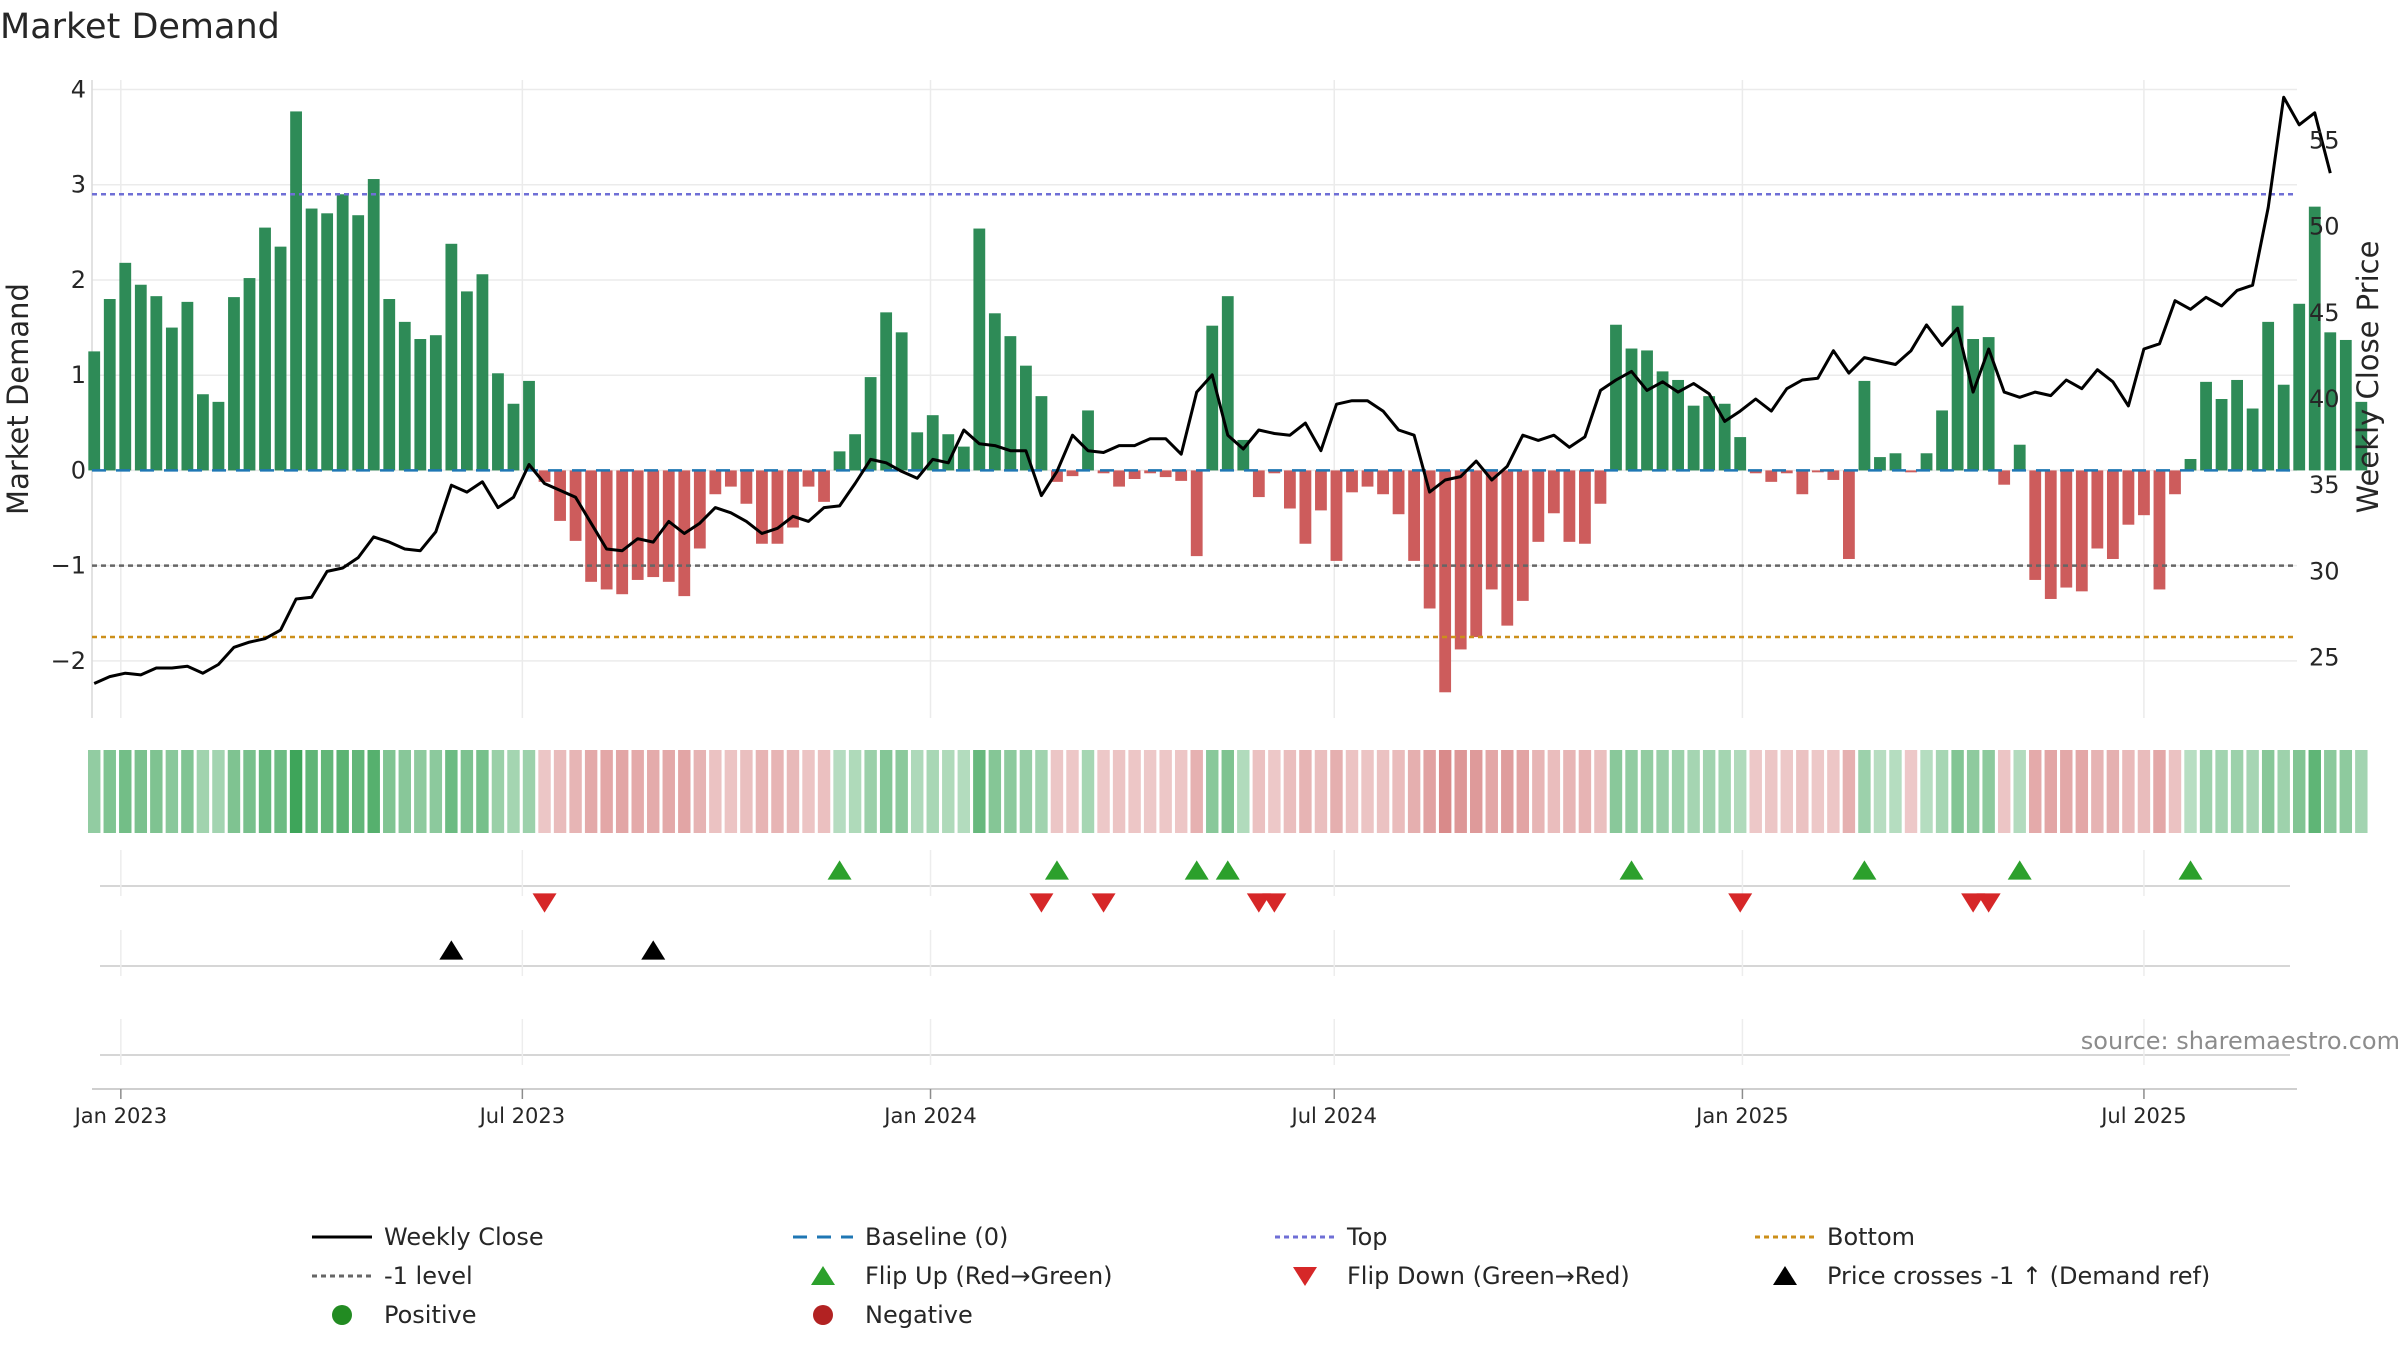 This screenshot has width=2400, height=1350. What do you see at coordinates (451, 950) in the screenshot?
I see `price-cross-marker` at bounding box center [451, 950].